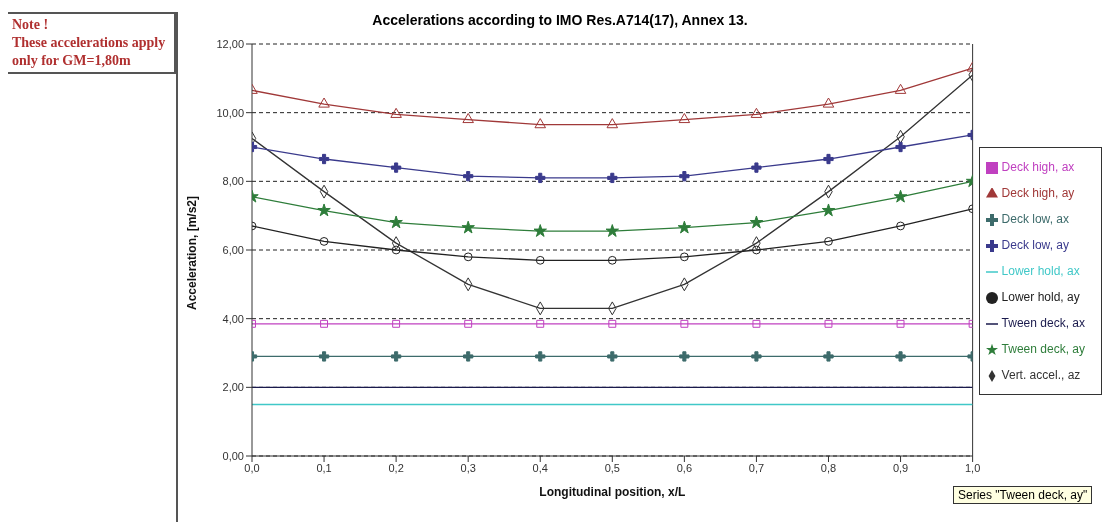 The width and height of the screenshot is (1114, 530). I want to click on y-tick-label: 4,00, so click(233, 318).